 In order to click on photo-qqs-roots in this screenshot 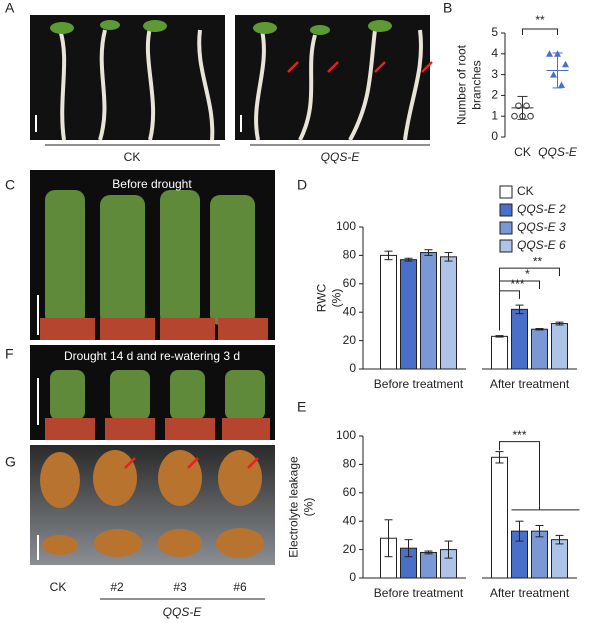, I will do `click(332, 77)`.